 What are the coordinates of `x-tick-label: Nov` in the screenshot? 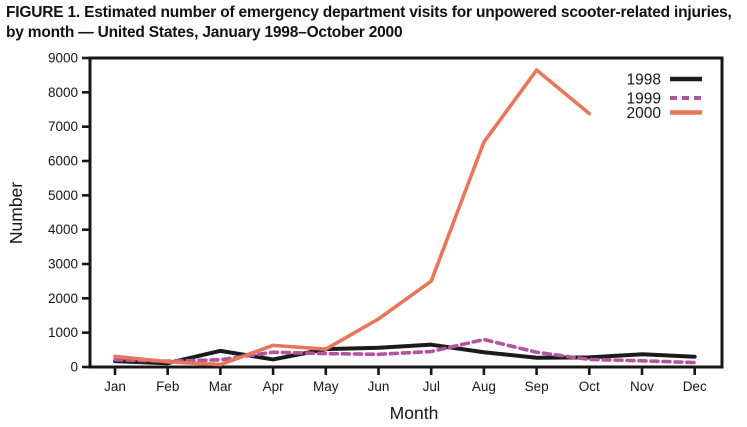 It's located at (642, 386).